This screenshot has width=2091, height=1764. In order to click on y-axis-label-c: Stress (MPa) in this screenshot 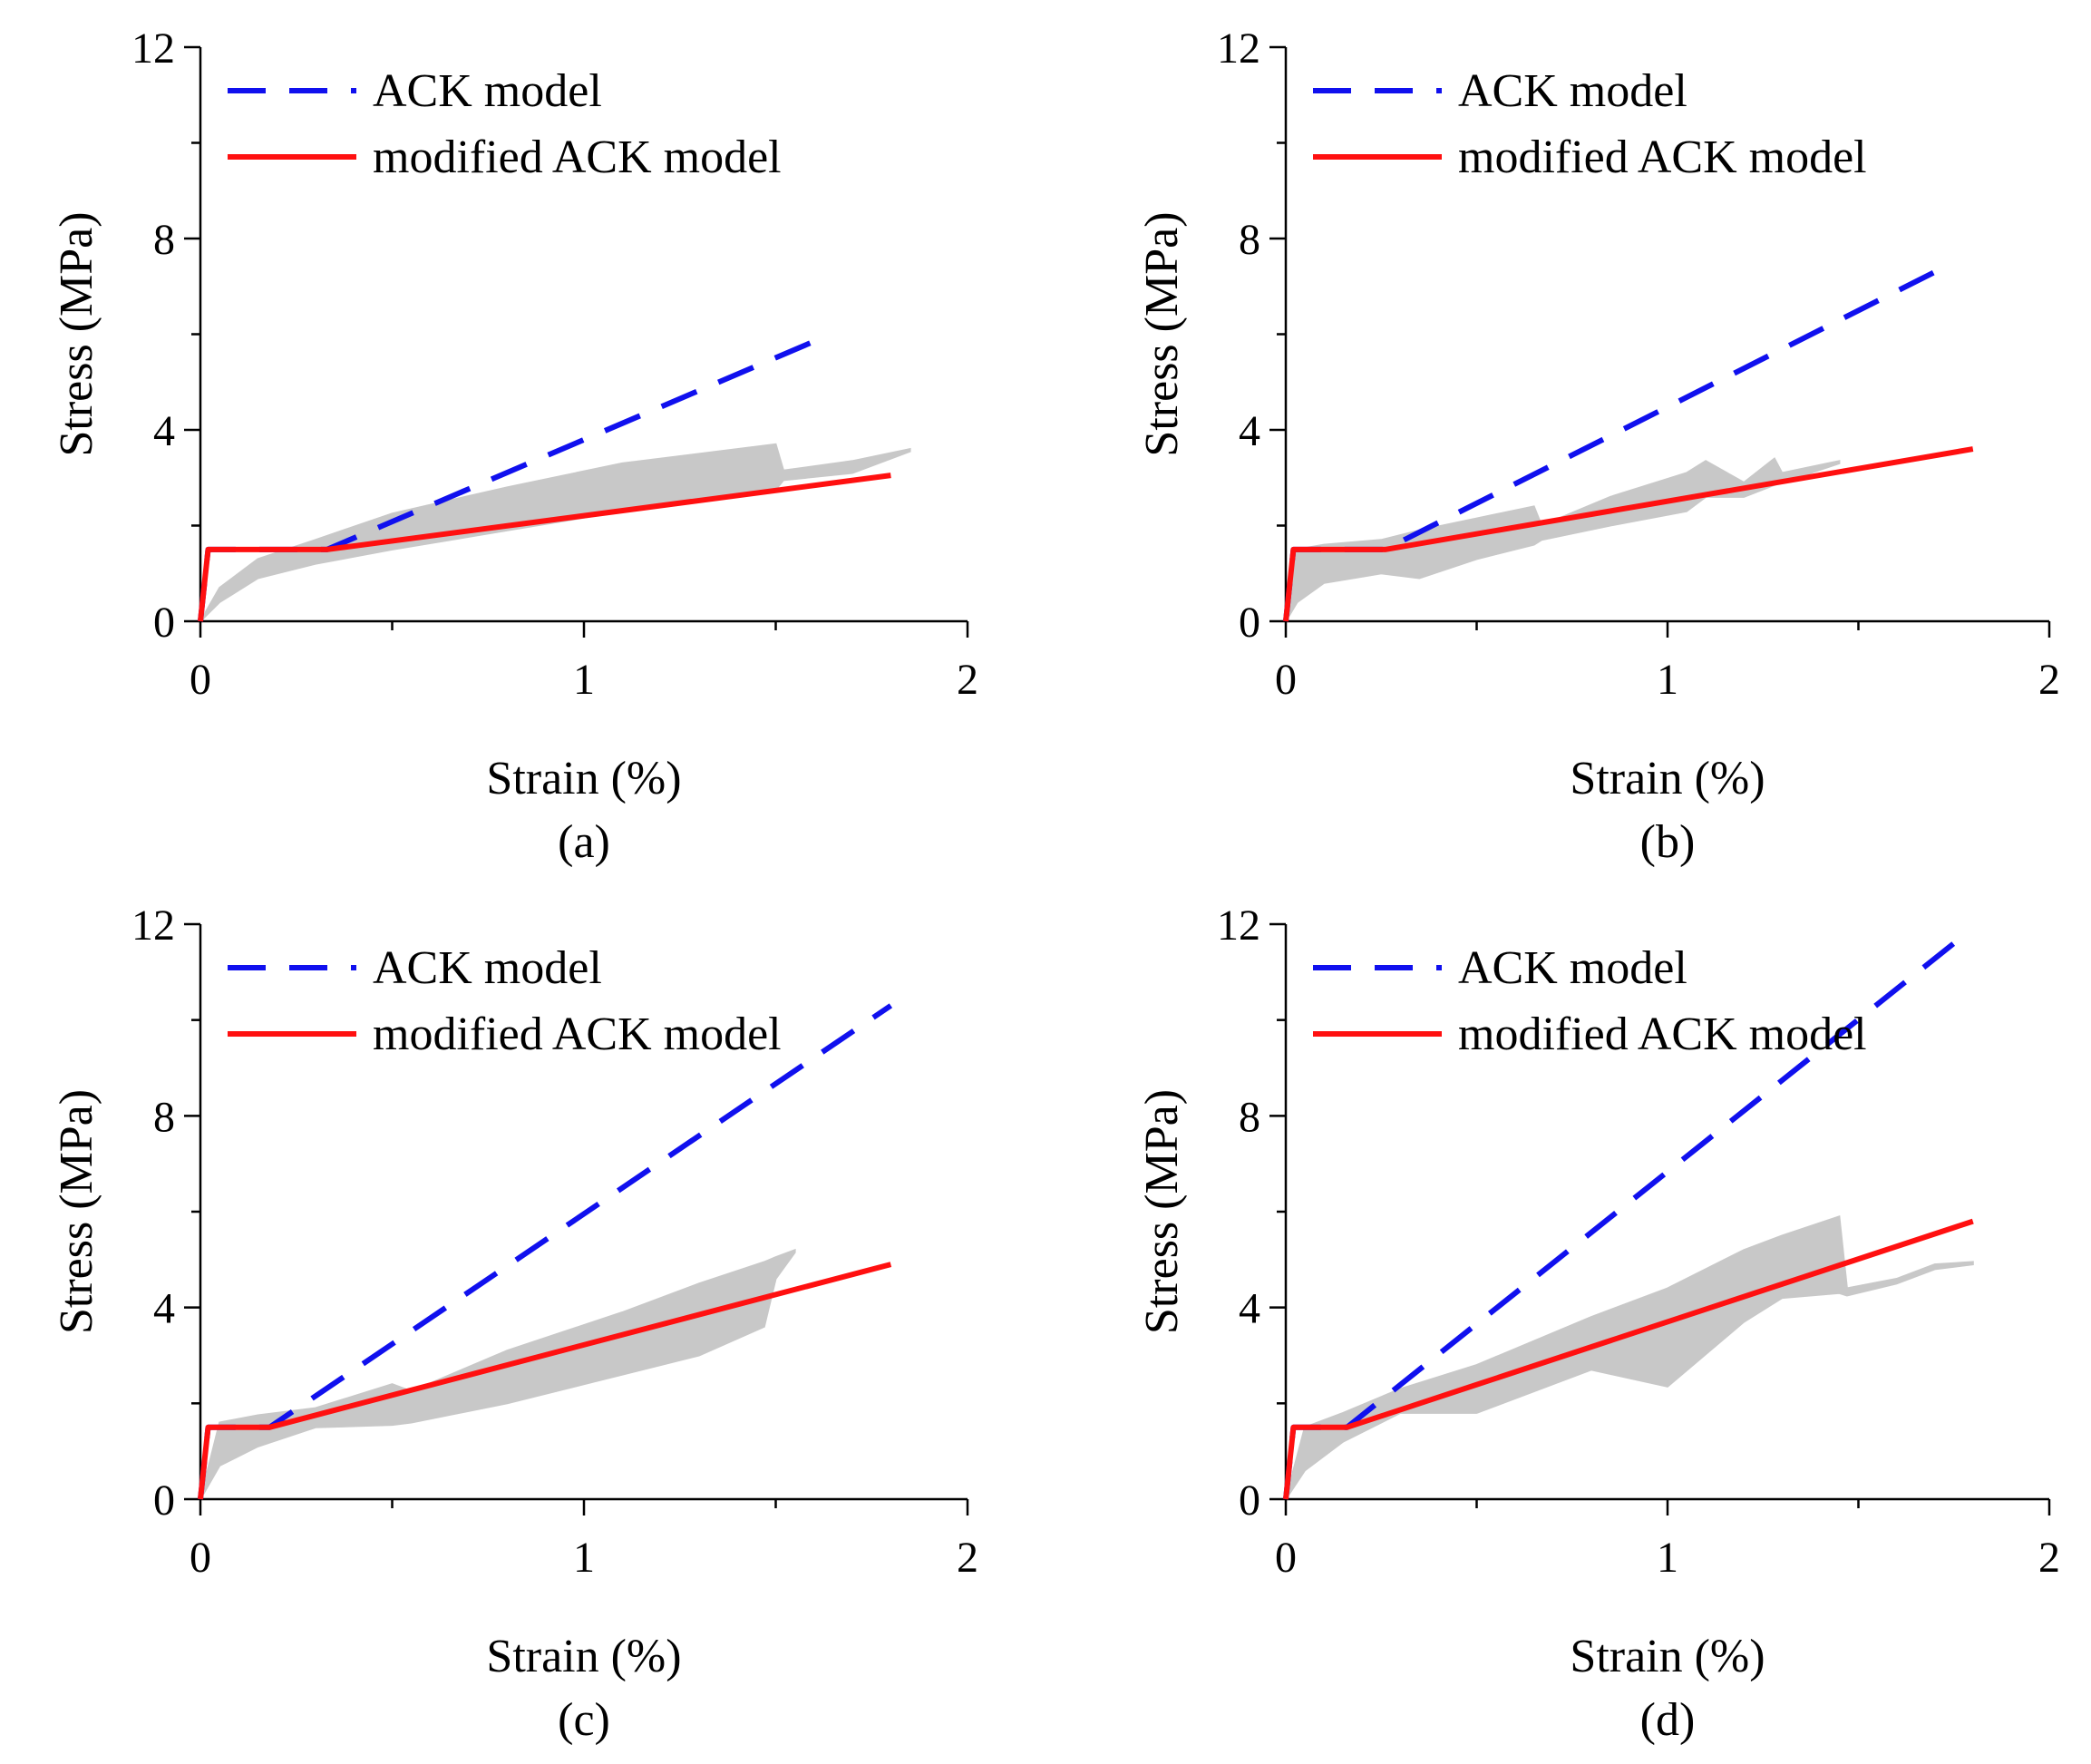, I will do `click(76, 1211)`.